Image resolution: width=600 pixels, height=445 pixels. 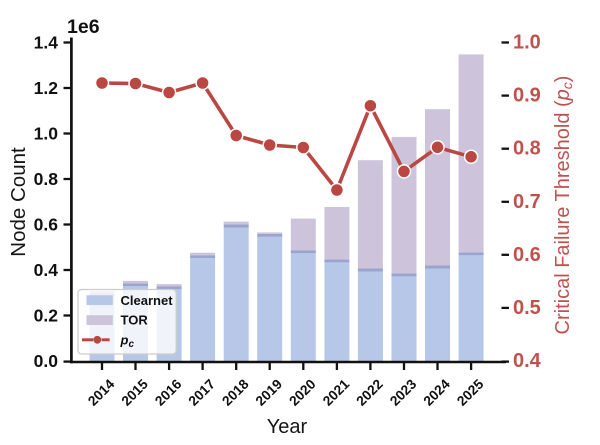 I want to click on svg-text: Node Count, so click(x=18, y=202).